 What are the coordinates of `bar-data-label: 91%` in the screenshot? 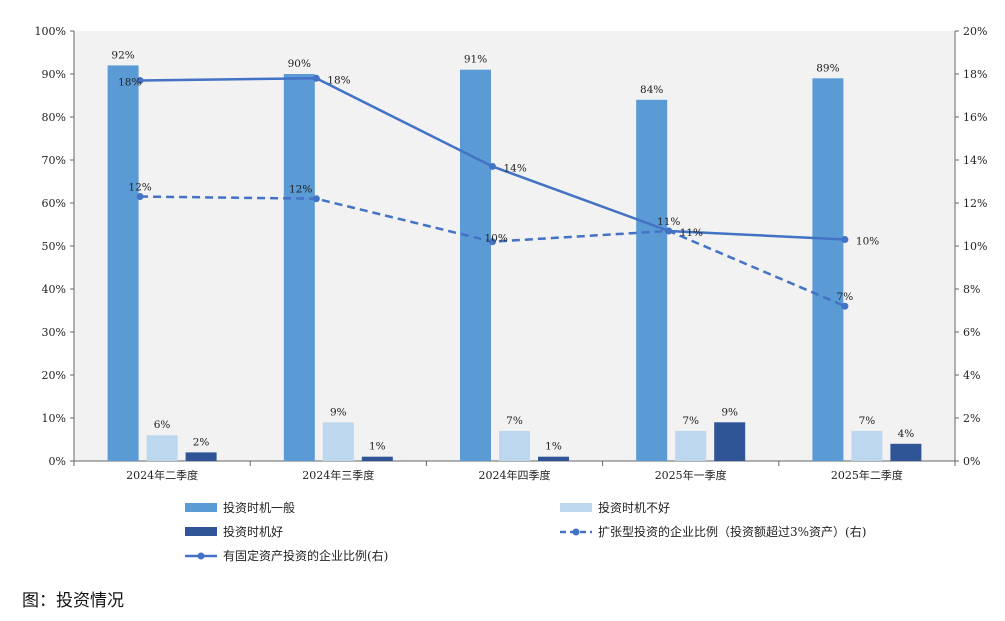 It's located at (475, 60).